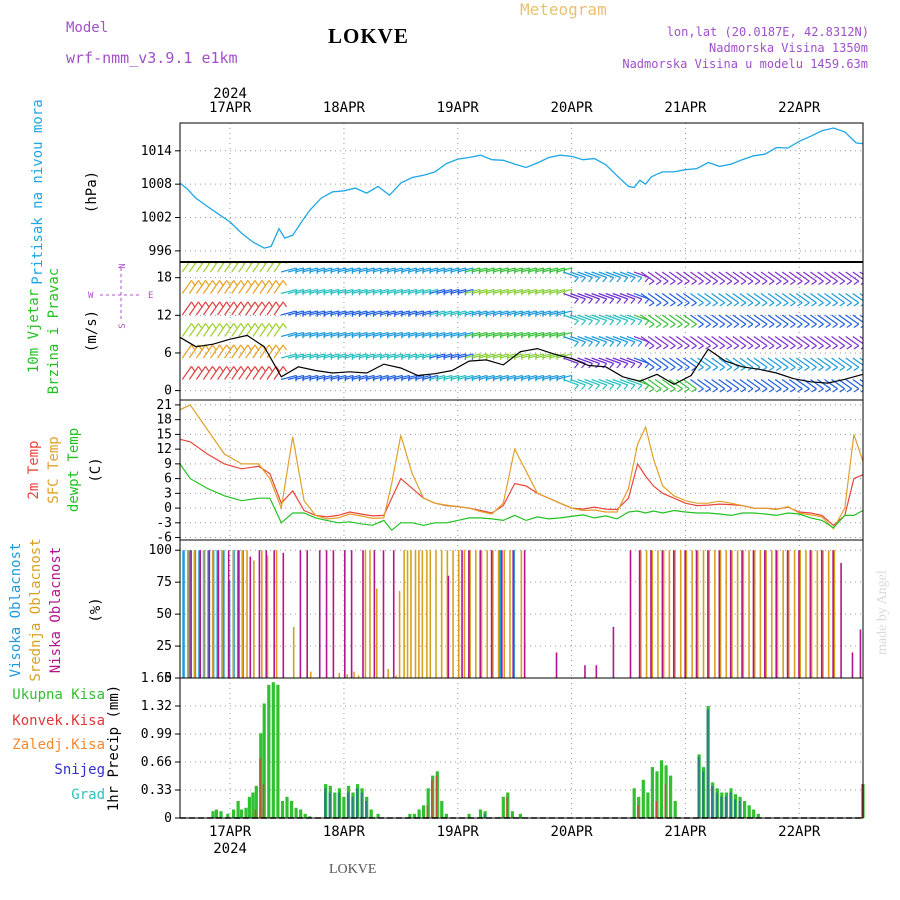  I want to click on temp-tick-label: 18, so click(164, 420).